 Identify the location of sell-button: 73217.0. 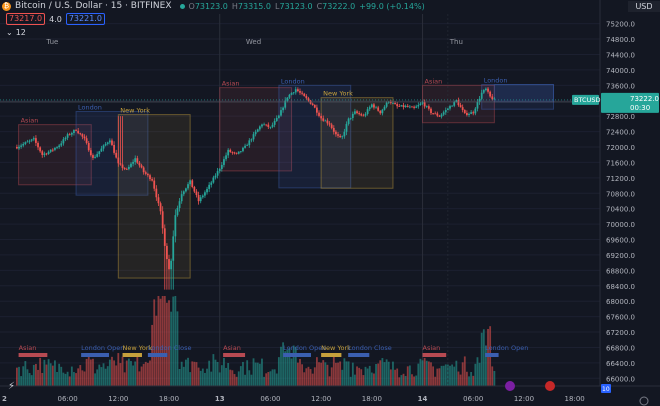
(26, 19).